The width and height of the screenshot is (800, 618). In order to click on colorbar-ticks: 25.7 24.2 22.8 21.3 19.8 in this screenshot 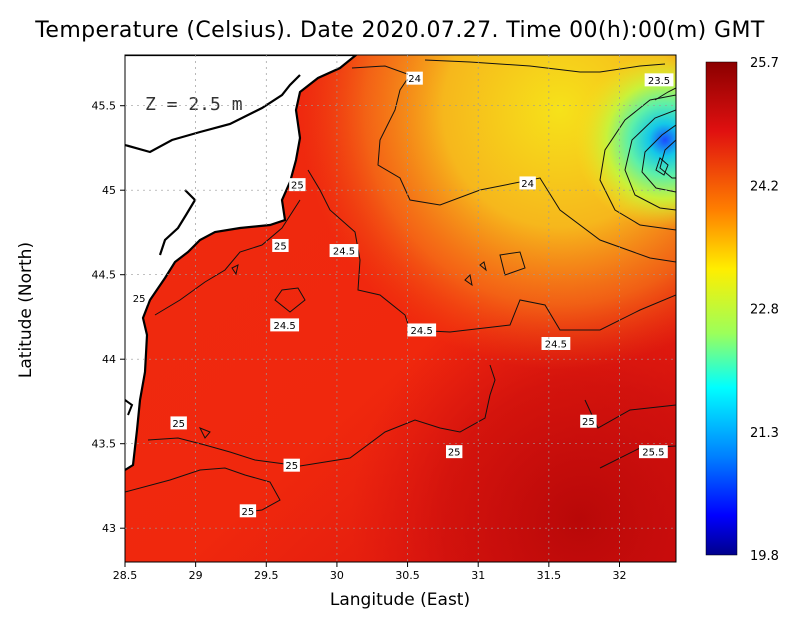, I will do `click(764, 310)`.